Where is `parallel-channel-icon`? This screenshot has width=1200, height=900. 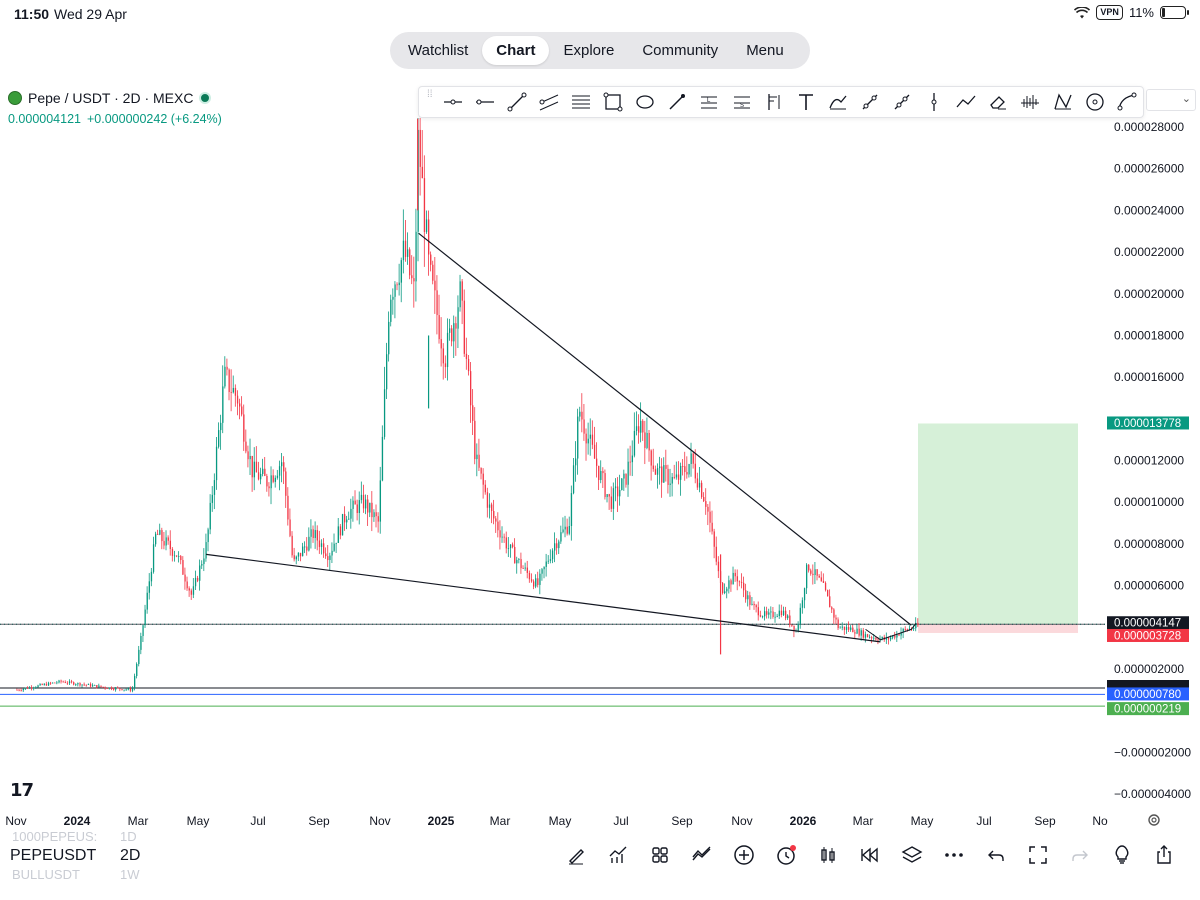
parallel-channel-icon is located at coordinates (549, 102).